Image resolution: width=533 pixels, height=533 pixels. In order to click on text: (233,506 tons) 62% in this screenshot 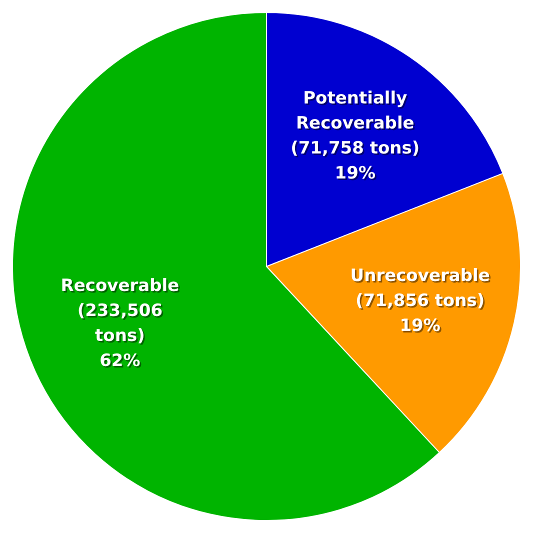, I will do `click(120, 336)`.